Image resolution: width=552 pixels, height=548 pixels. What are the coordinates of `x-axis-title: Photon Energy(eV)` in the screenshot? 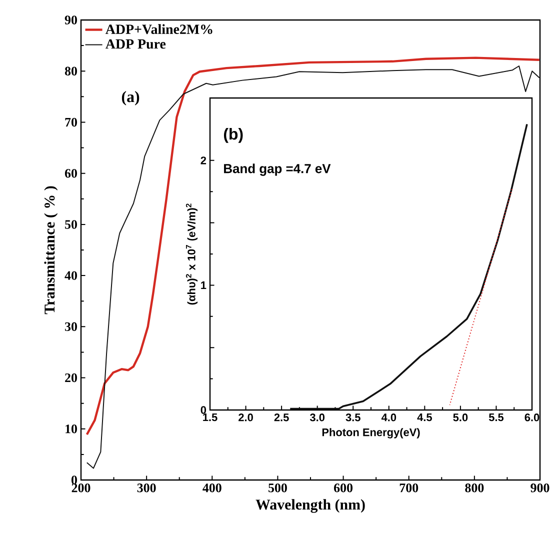 It's located at (371, 433).